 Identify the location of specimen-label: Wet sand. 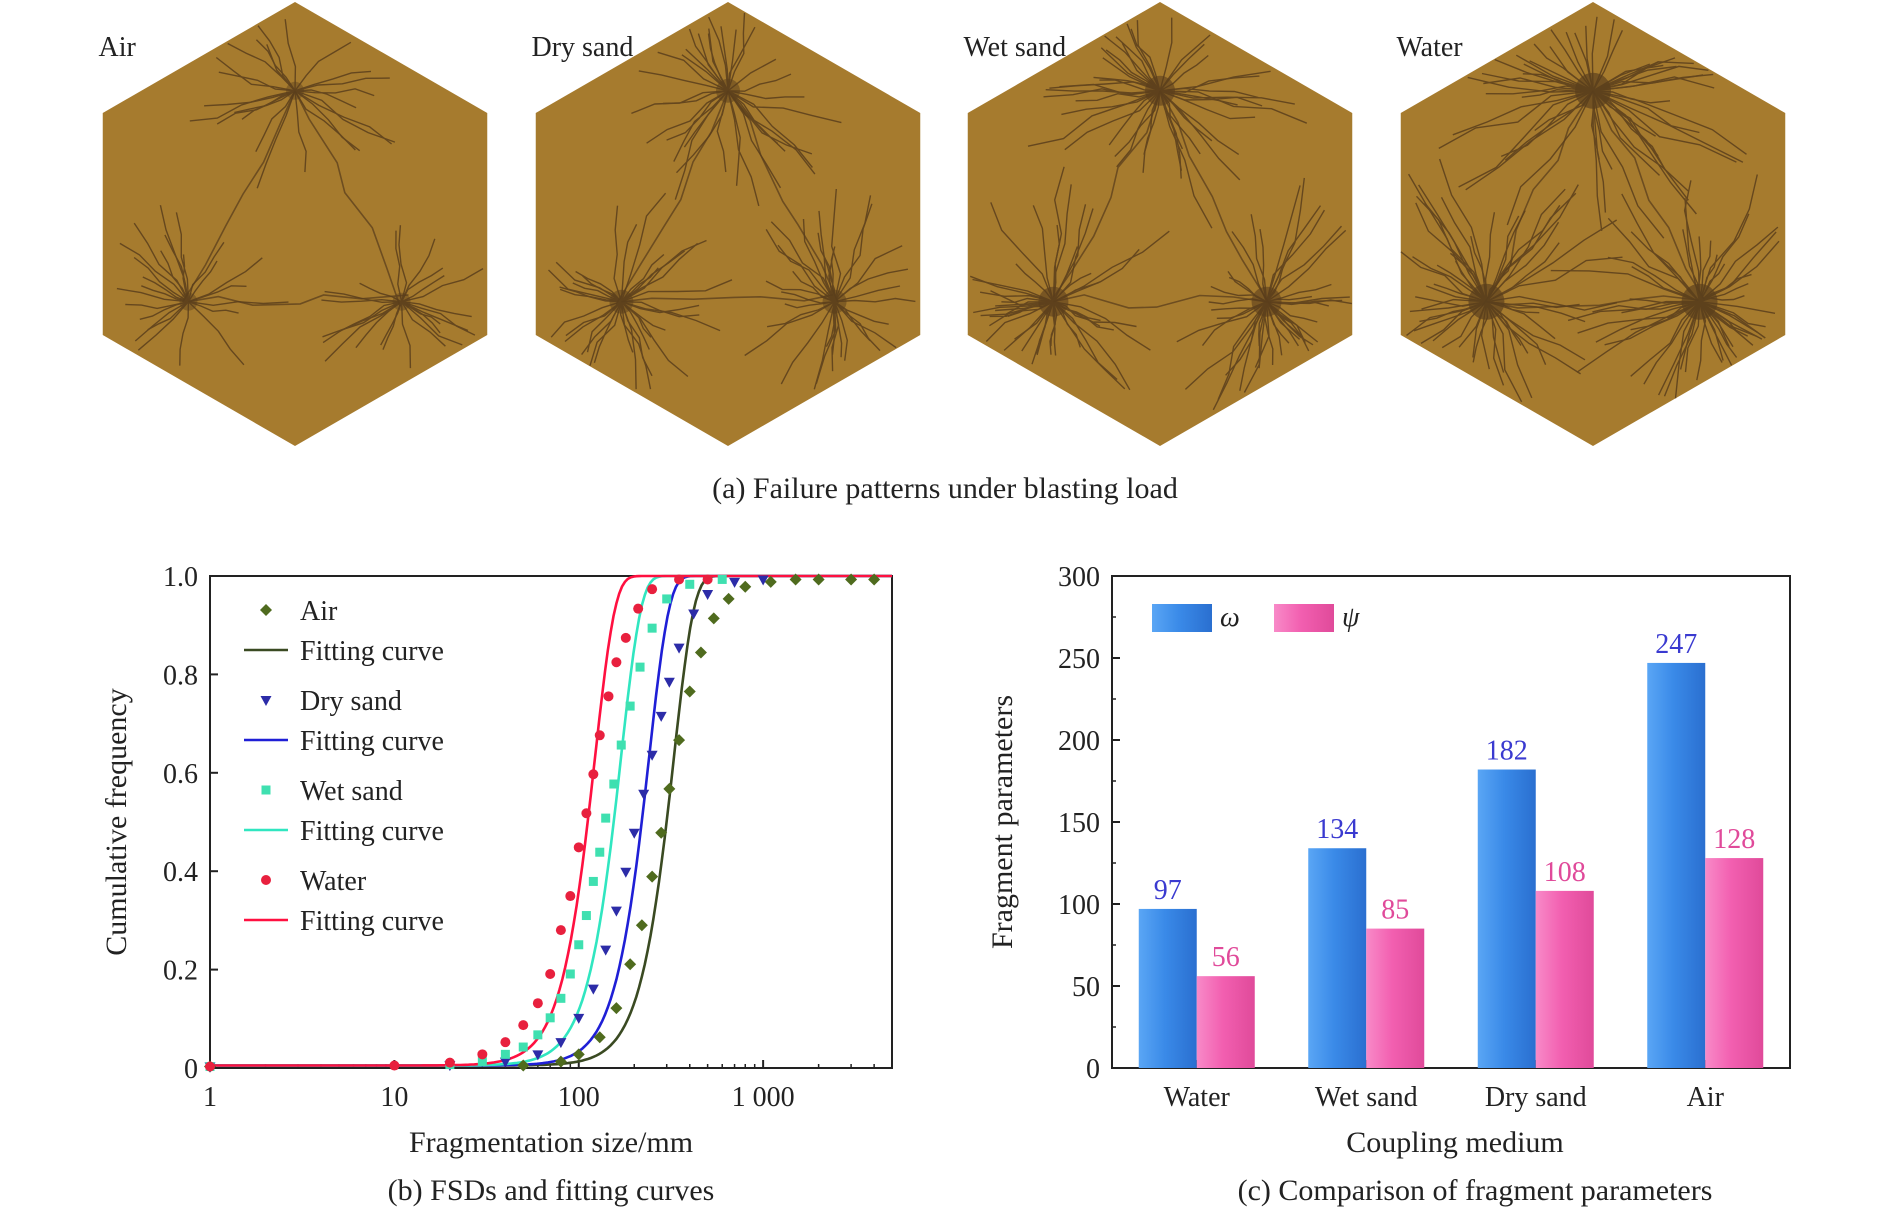
(1014, 47).